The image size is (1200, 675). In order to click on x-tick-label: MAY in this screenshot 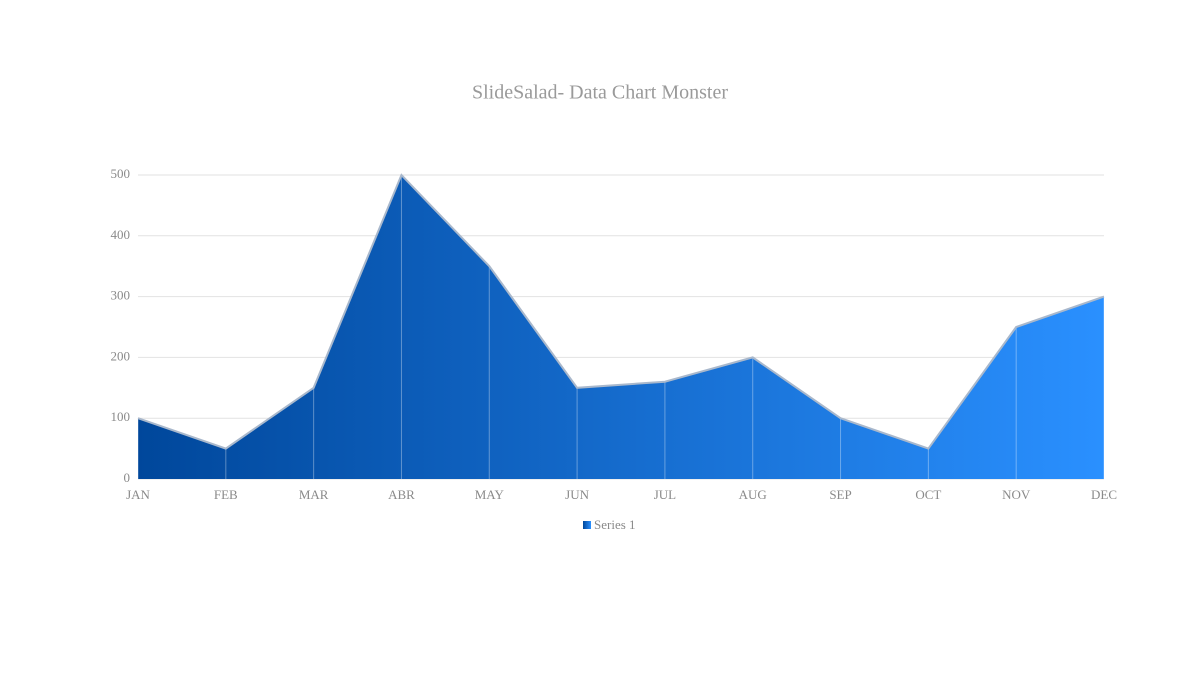, I will do `click(490, 494)`.